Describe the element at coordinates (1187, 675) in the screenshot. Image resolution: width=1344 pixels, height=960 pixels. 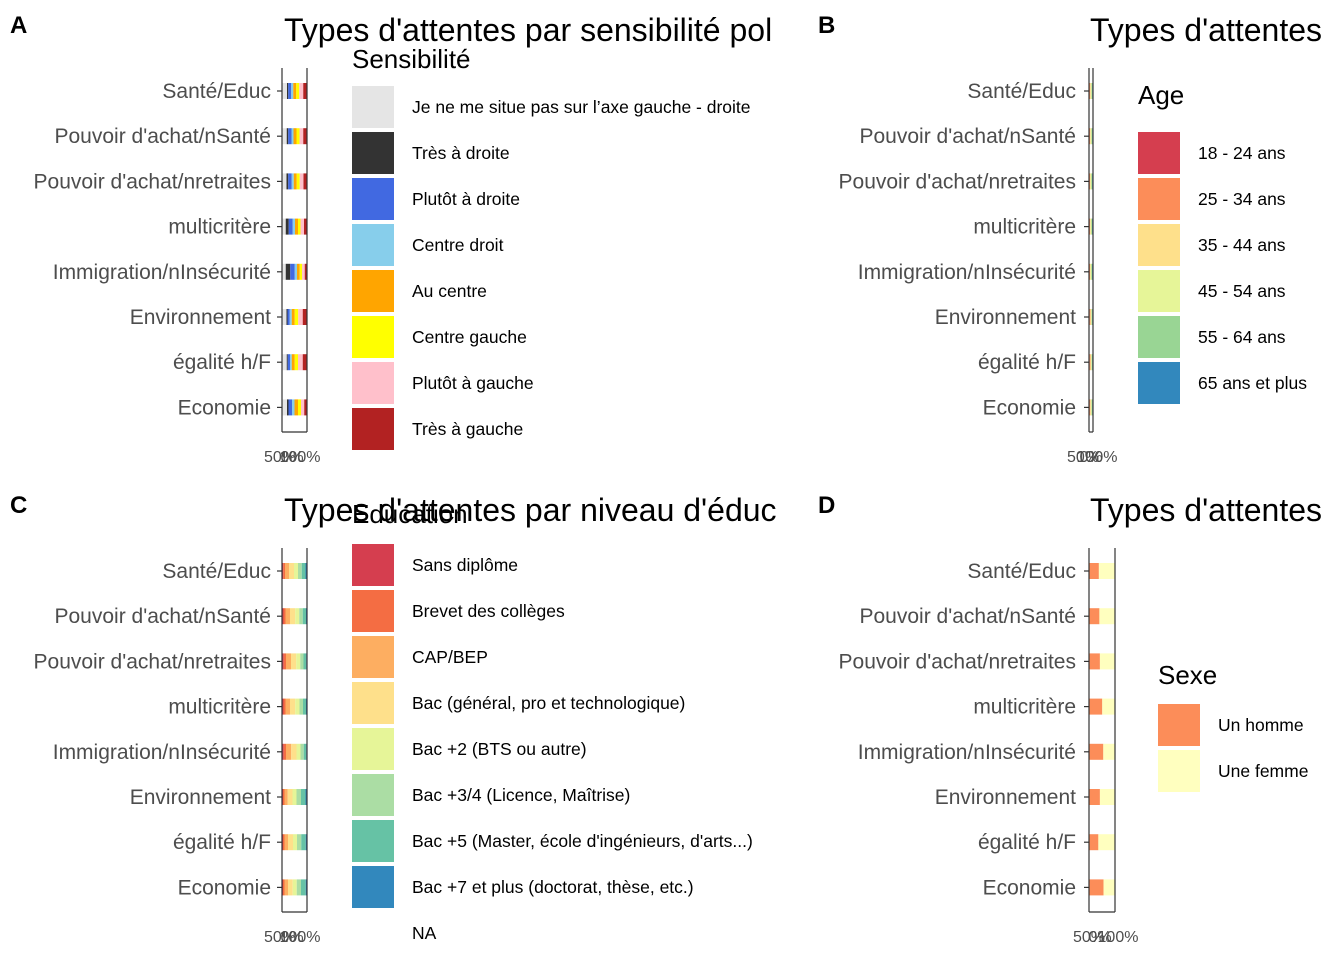
I see `legend-title: Sexe` at that location.